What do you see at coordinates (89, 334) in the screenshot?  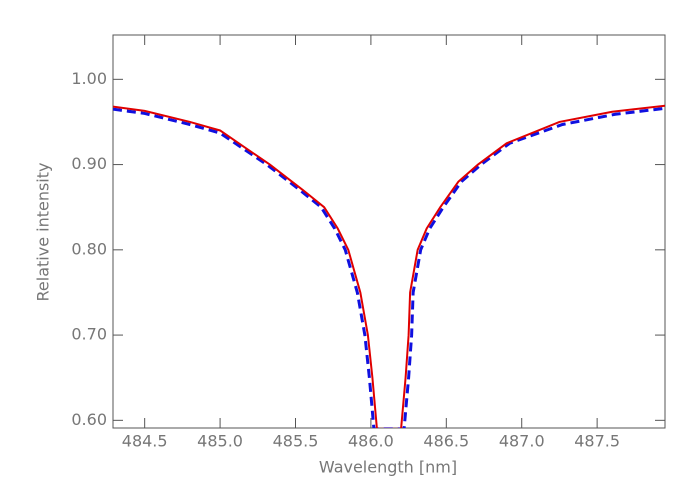 I see `y-tick-label: 0.70` at bounding box center [89, 334].